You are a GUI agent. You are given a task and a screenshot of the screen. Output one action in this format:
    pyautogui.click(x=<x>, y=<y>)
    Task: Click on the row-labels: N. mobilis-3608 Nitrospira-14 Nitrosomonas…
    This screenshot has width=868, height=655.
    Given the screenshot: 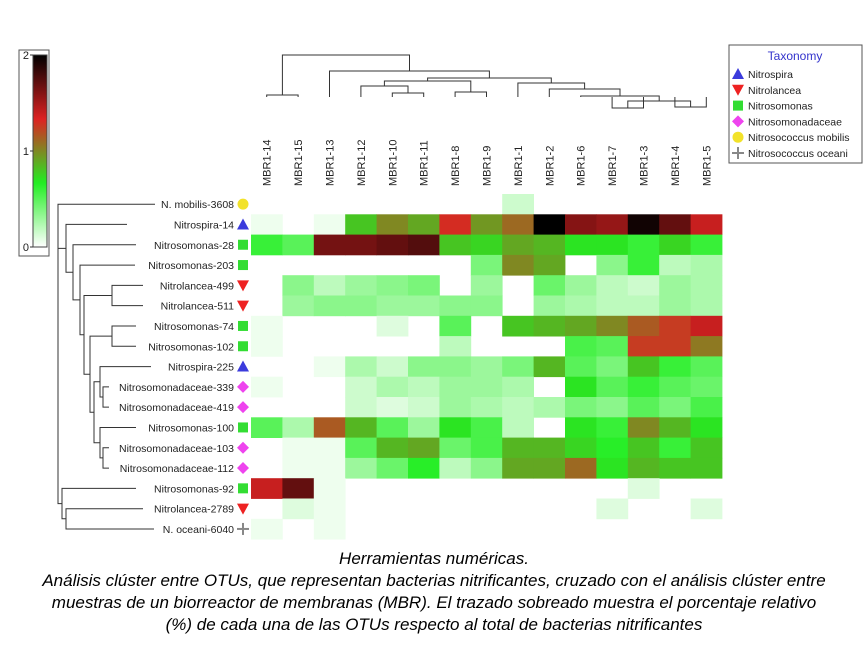 What is the action you would take?
    pyautogui.click(x=184, y=367)
    